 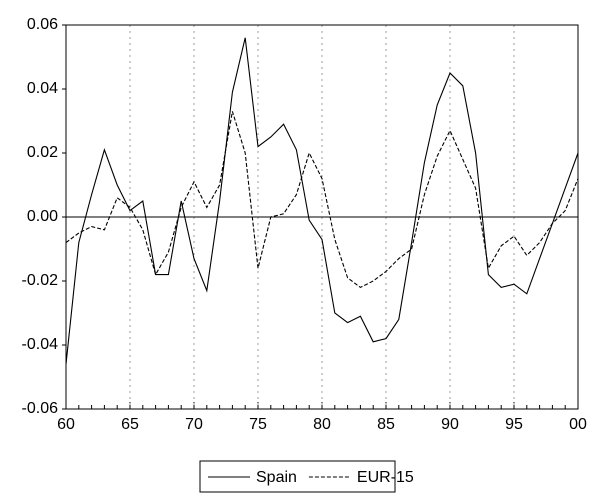 What do you see at coordinates (40, 408) in the screenshot?
I see `y-tick-label: -0.06` at bounding box center [40, 408].